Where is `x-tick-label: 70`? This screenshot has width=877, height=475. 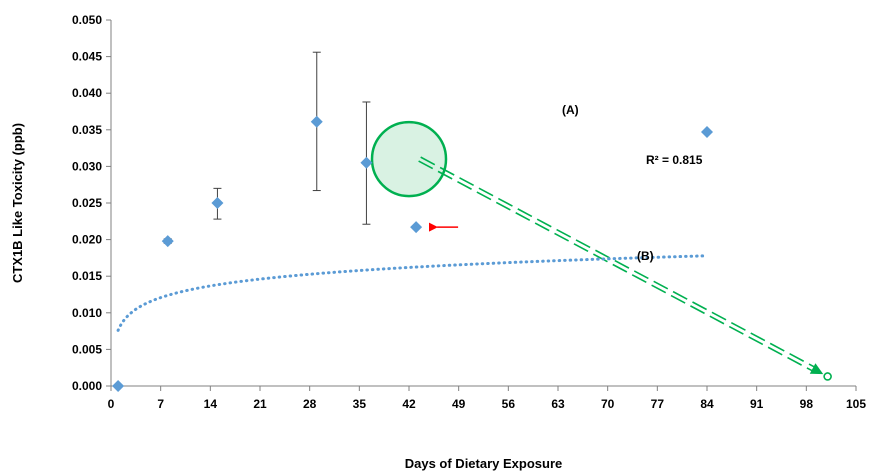 x-tick-label: 70 is located at coordinates (608, 404).